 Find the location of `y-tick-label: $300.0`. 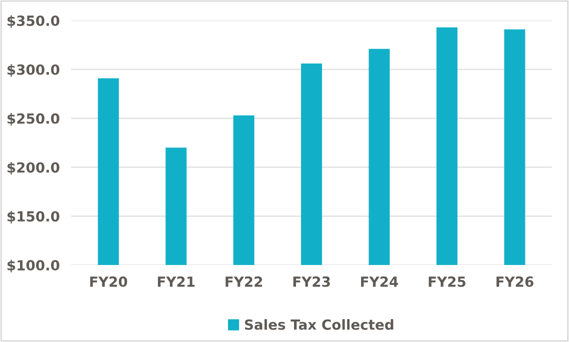

y-tick-label: $300.0 is located at coordinates (34, 70).